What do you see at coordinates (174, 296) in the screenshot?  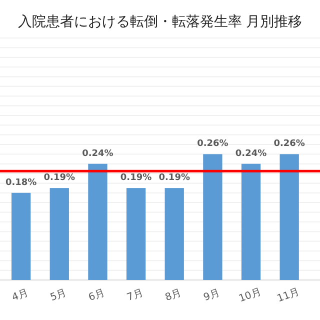 I see `x-tick-label: 8月` at bounding box center [174, 296].